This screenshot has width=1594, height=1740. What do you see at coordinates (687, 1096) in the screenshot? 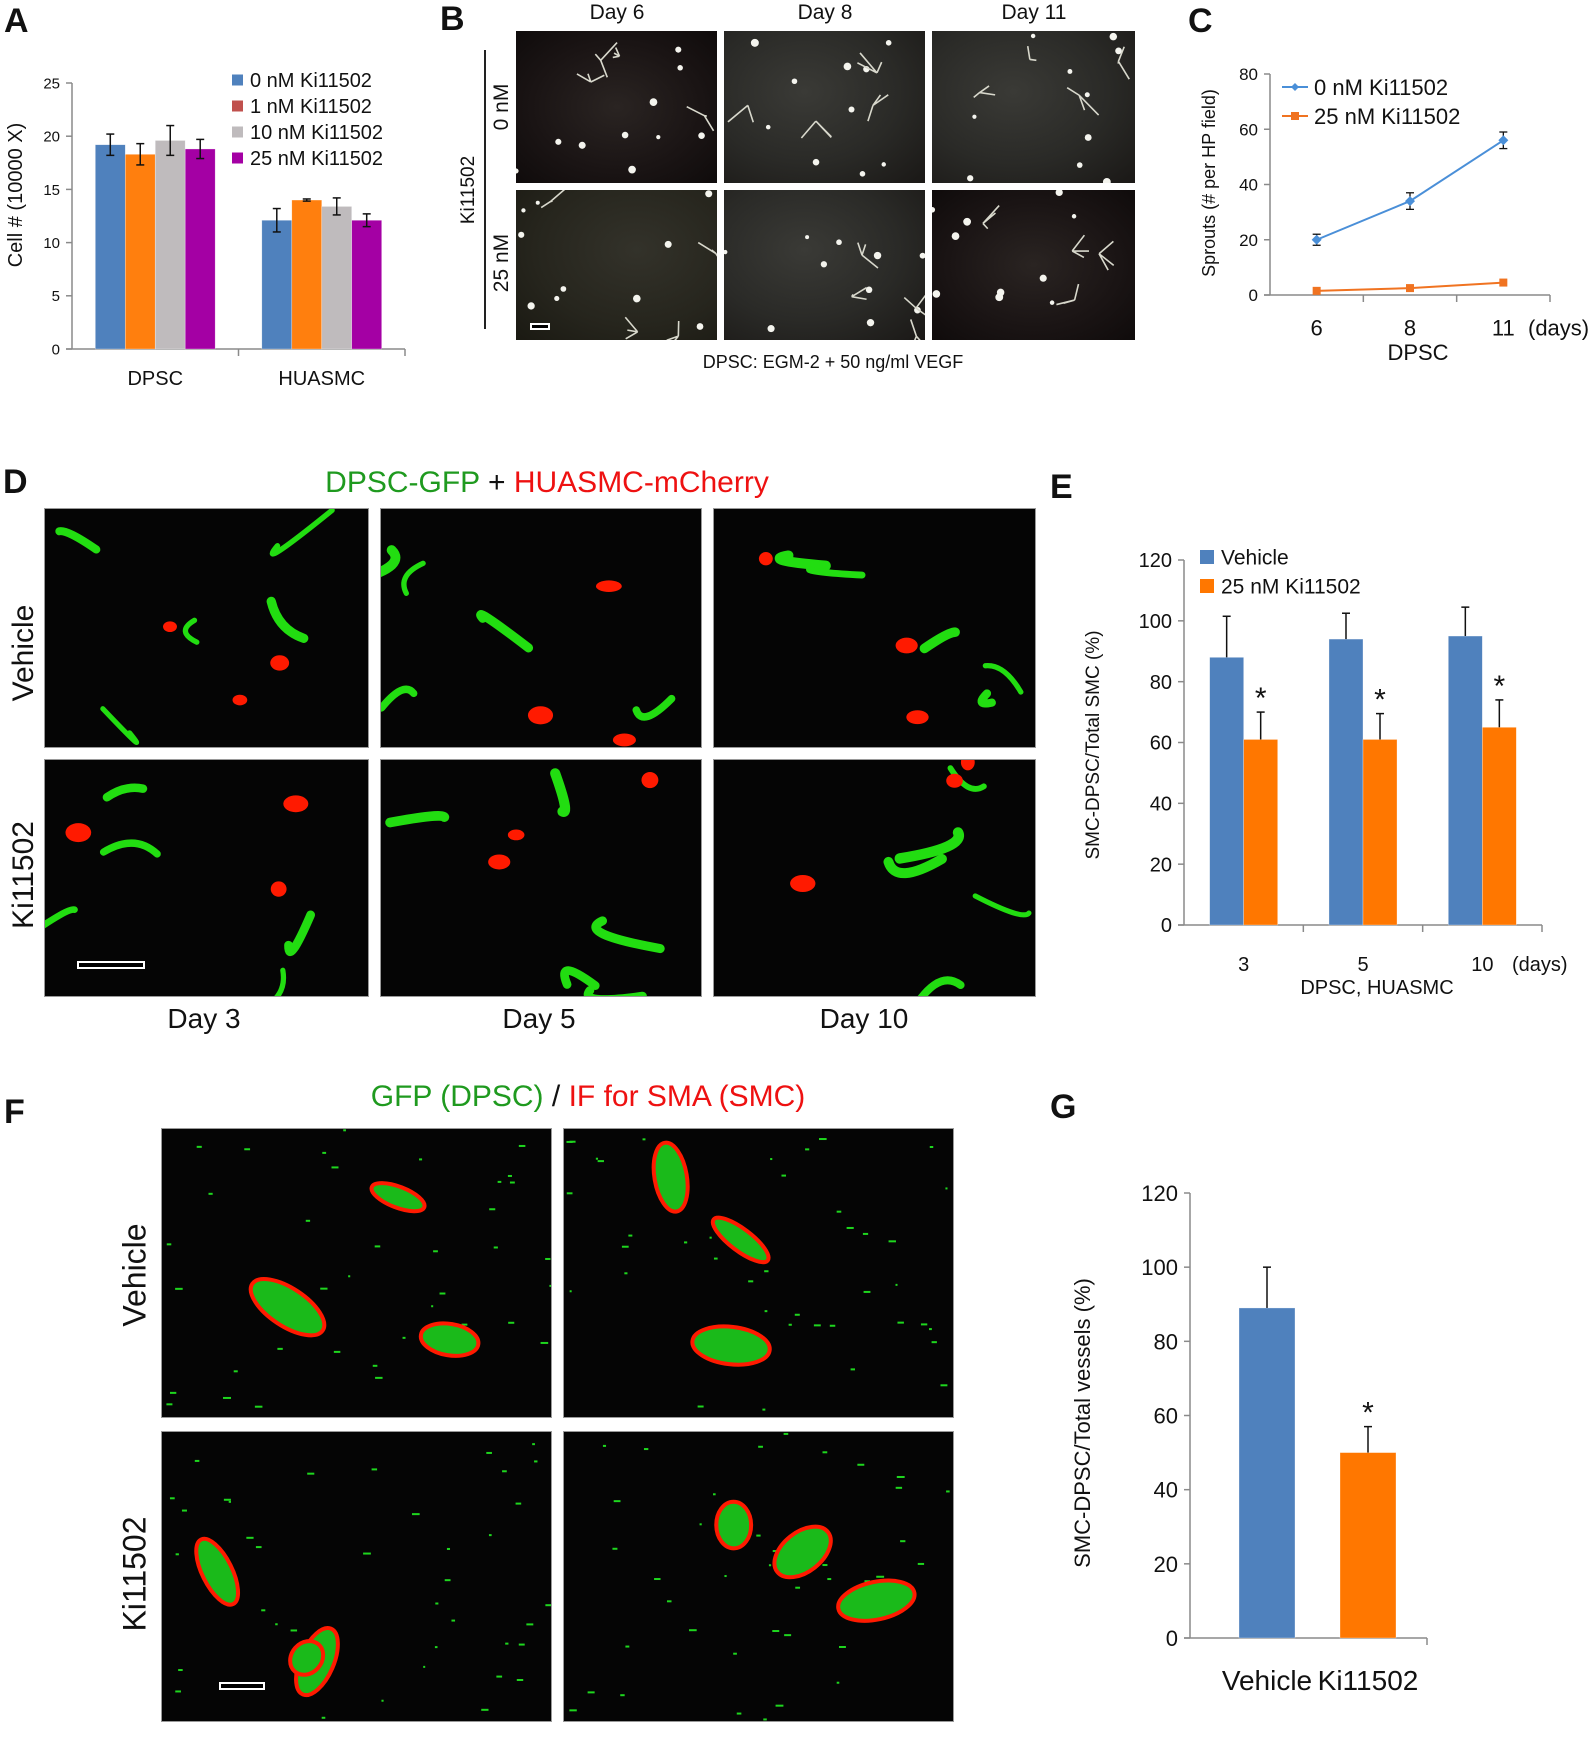
I see `title-if-sma: IF for SMA (SMC)` at bounding box center [687, 1096].